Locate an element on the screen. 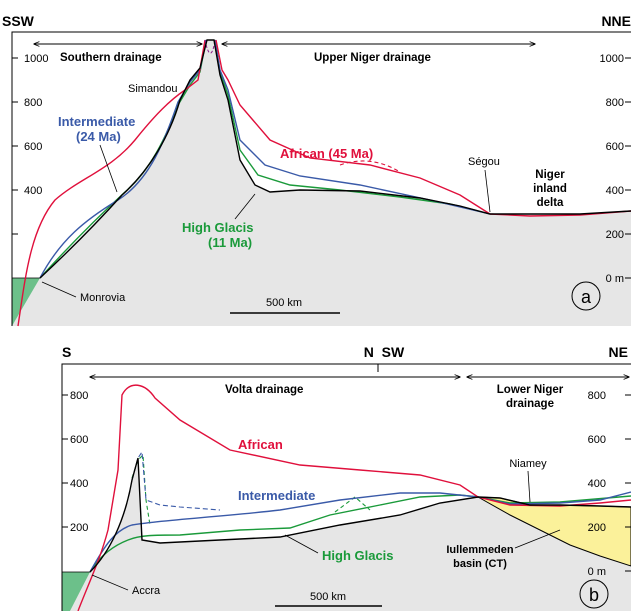  panel-a-niger-inland-delta-3: delta is located at coordinates (550, 203).